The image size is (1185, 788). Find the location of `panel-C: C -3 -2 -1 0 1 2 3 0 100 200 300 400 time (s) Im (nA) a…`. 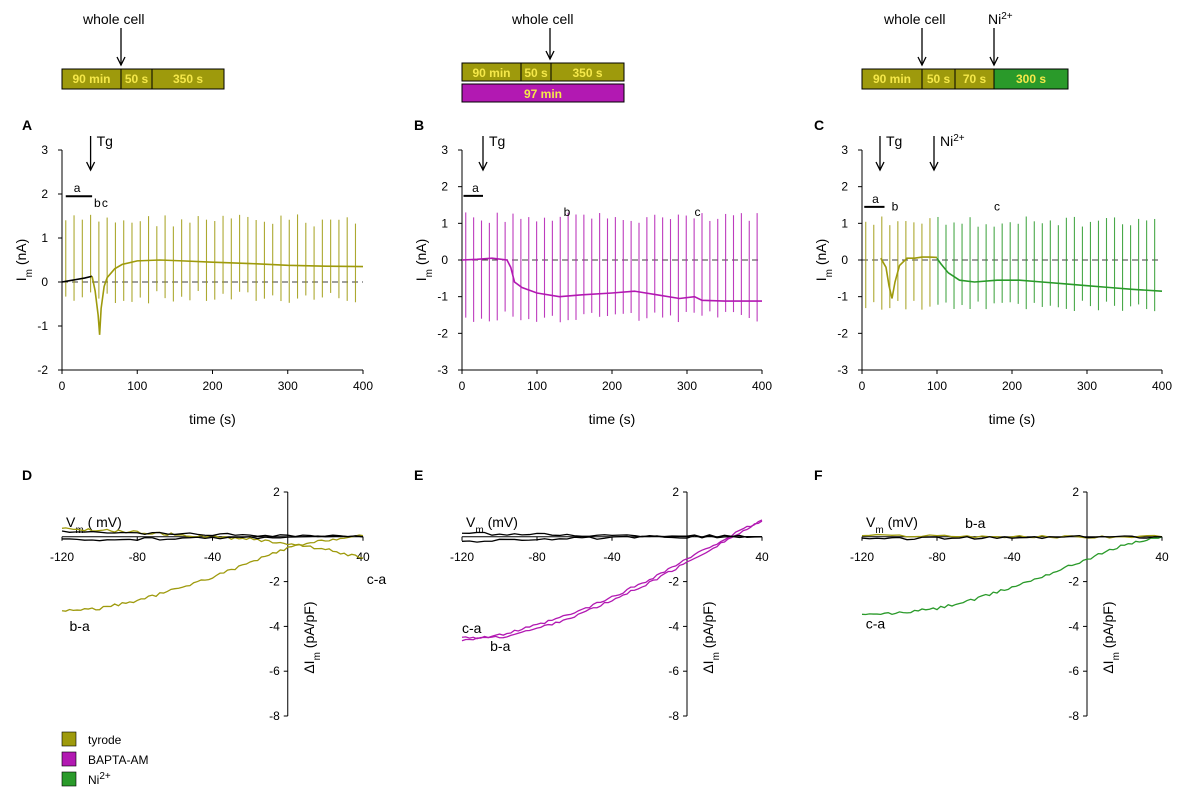

panel-C: C -3 -2 -1 0 1 2 3 0 100 200 300 400 time (s) Im (nA) a… is located at coordinates (992, 272).